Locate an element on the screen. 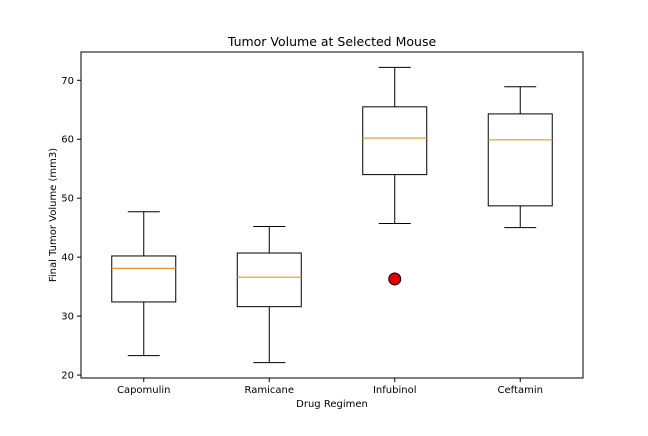 Image resolution: width=648 pixels, height=436 pixels. x-tick-label: Infubinol is located at coordinates (395, 390).